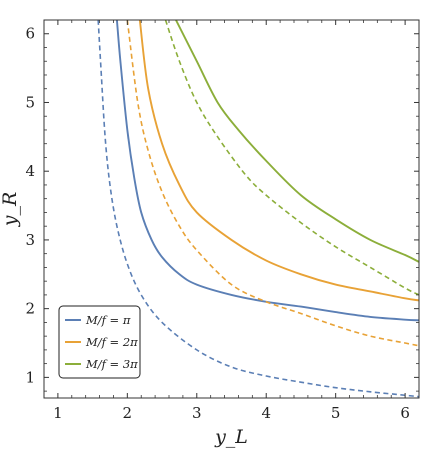  I want to click on x-tick-label: 1, so click(58, 413).